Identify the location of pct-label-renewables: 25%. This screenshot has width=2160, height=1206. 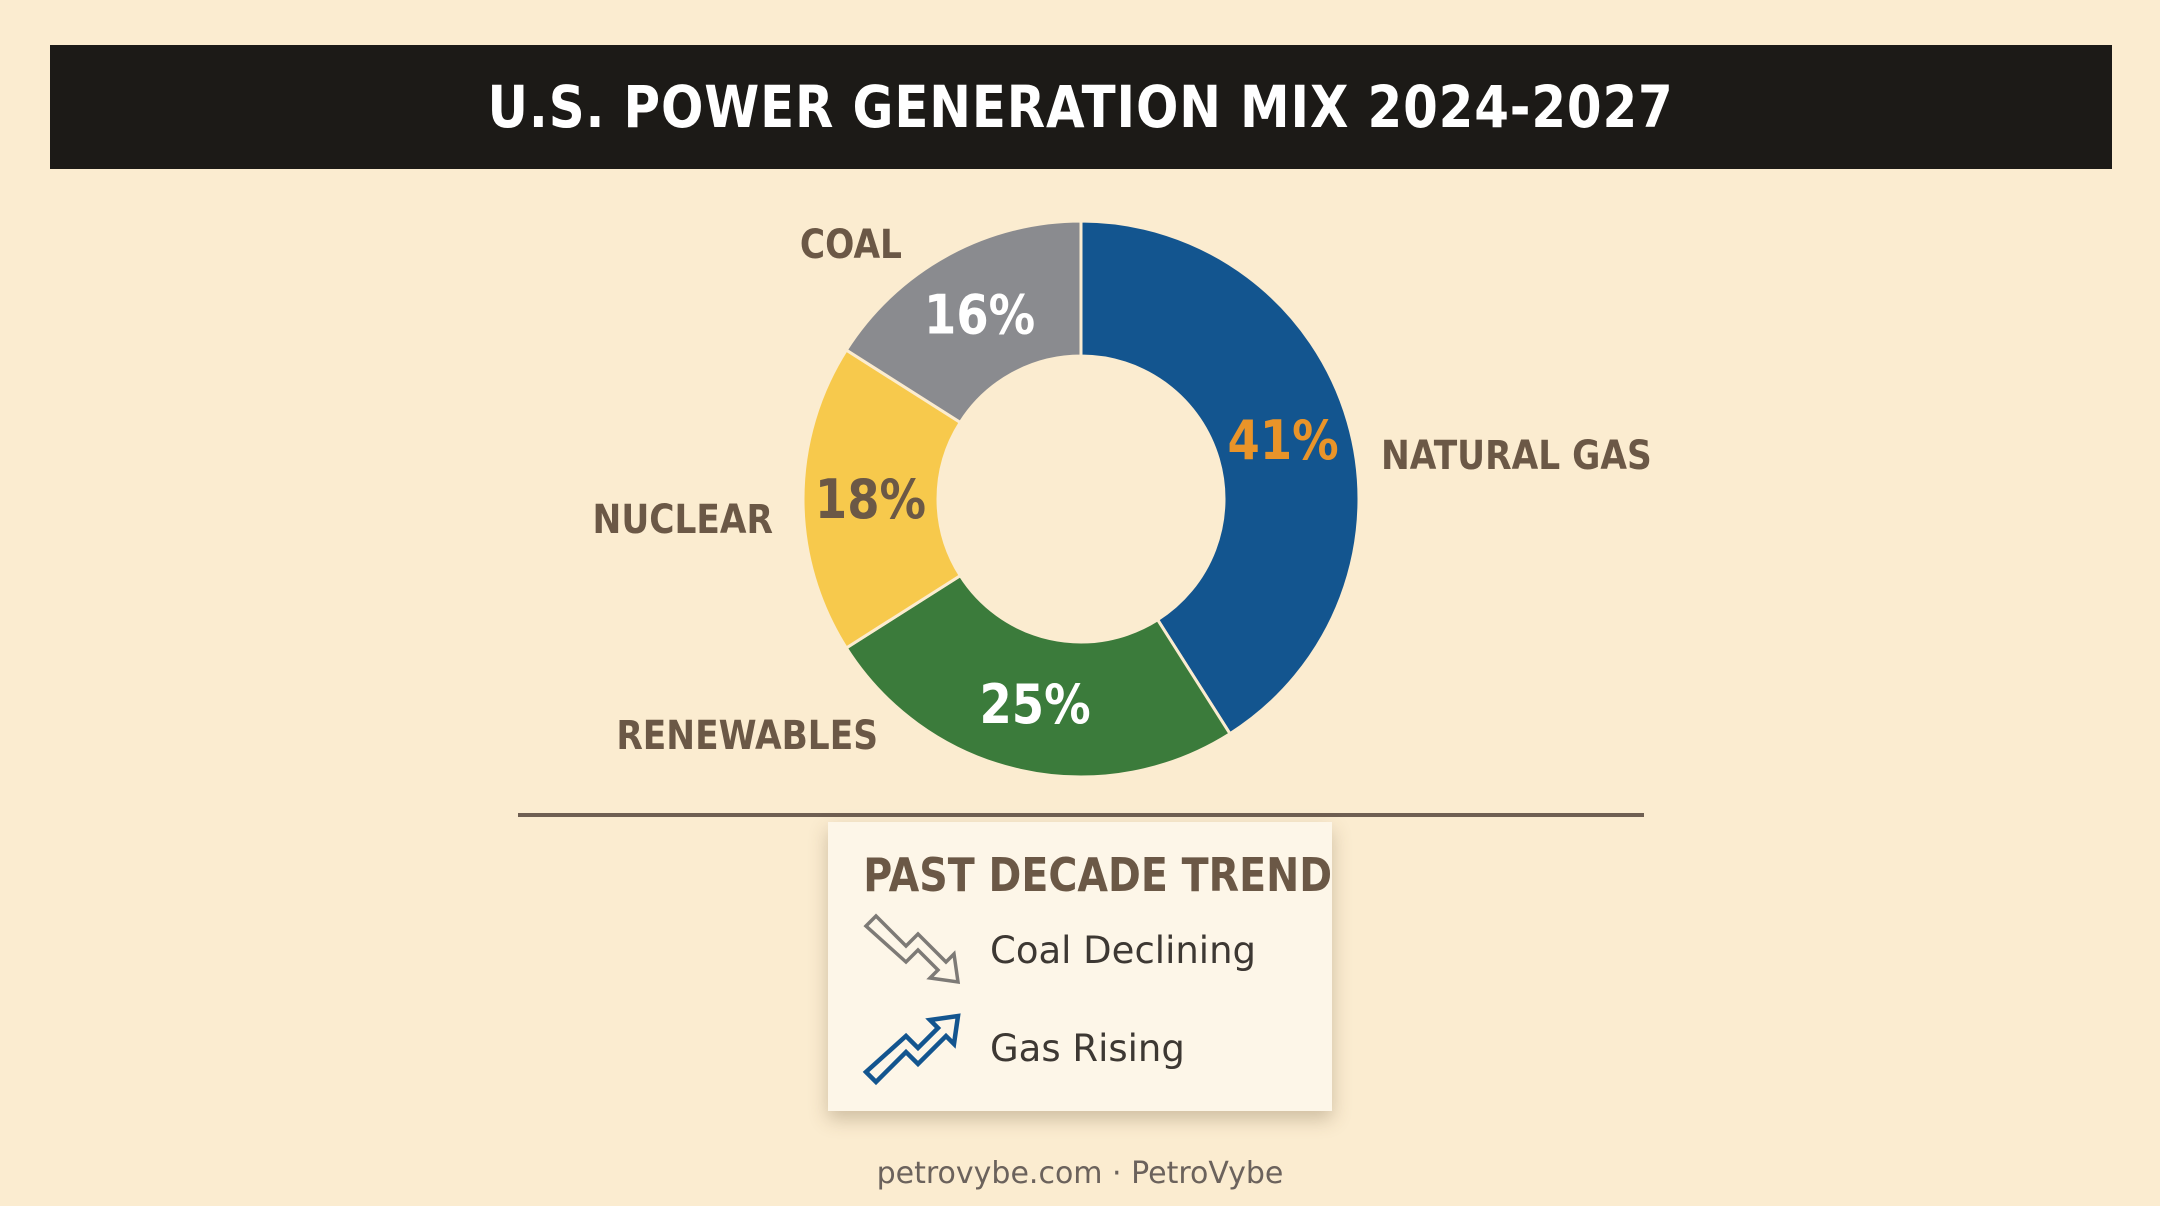
(1035, 704).